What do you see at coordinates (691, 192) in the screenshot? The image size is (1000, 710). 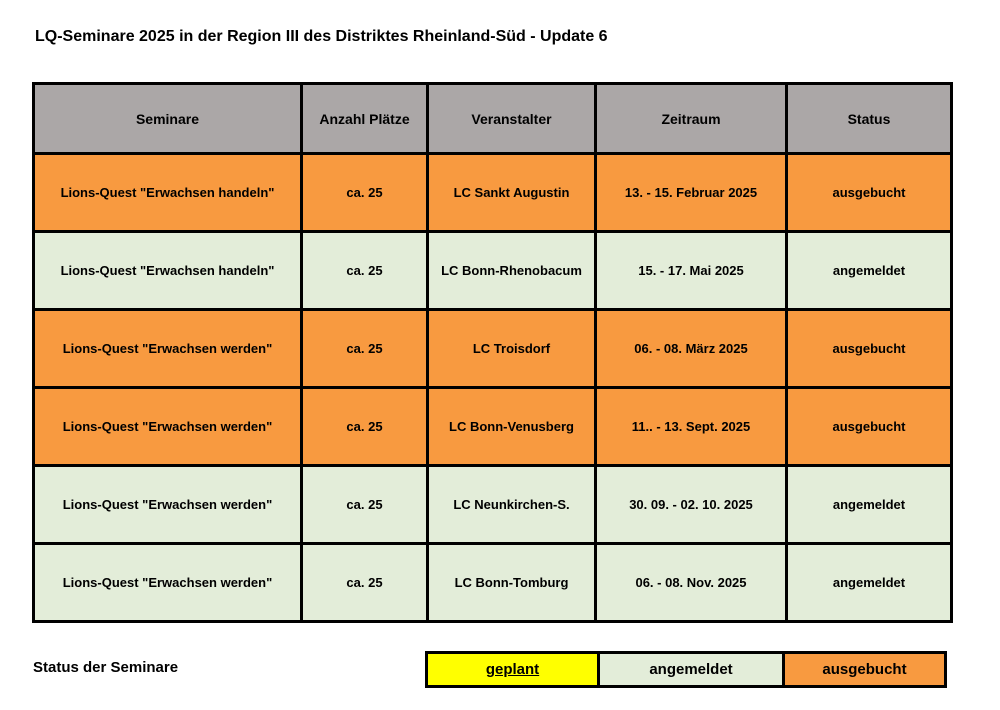 I see `cell-zeitraum: 13. - 15. Februar 2025` at bounding box center [691, 192].